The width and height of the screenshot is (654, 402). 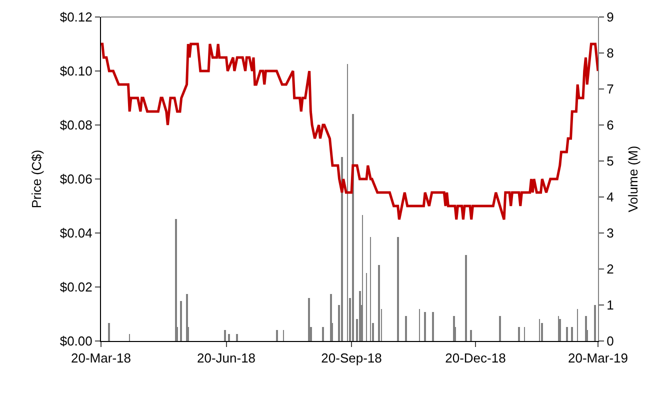 What do you see at coordinates (76, 125) in the screenshot?
I see `y-tick-label: $0.08` at bounding box center [76, 125].